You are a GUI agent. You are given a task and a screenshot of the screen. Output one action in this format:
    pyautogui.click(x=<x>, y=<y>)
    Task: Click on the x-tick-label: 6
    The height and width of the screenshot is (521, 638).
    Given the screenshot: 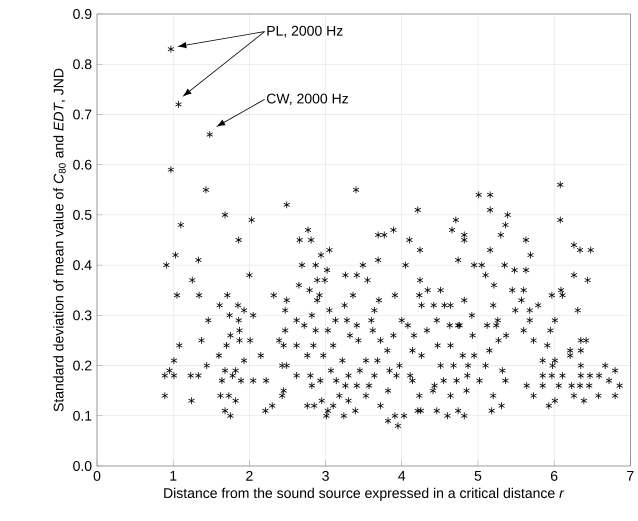 What is the action you would take?
    pyautogui.click(x=554, y=475)
    